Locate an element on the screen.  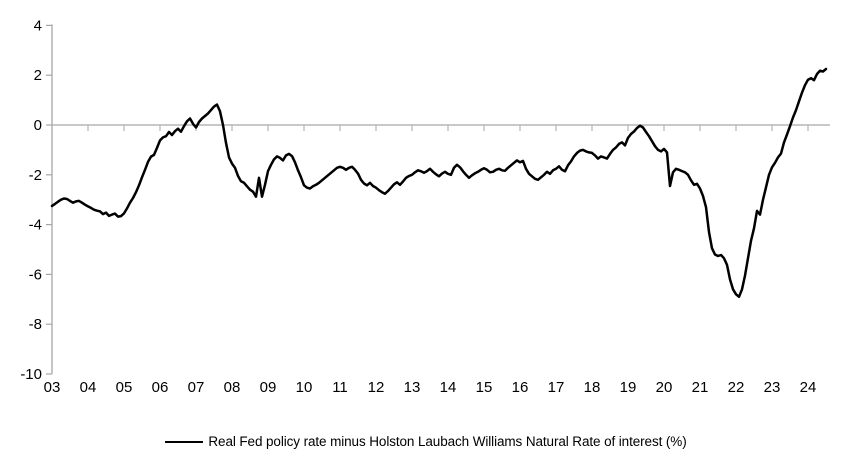
x-axis-label: 21 is located at coordinates (700, 387).